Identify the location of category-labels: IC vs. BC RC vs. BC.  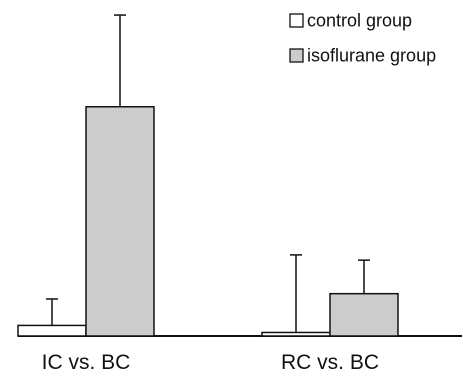
(210, 362).